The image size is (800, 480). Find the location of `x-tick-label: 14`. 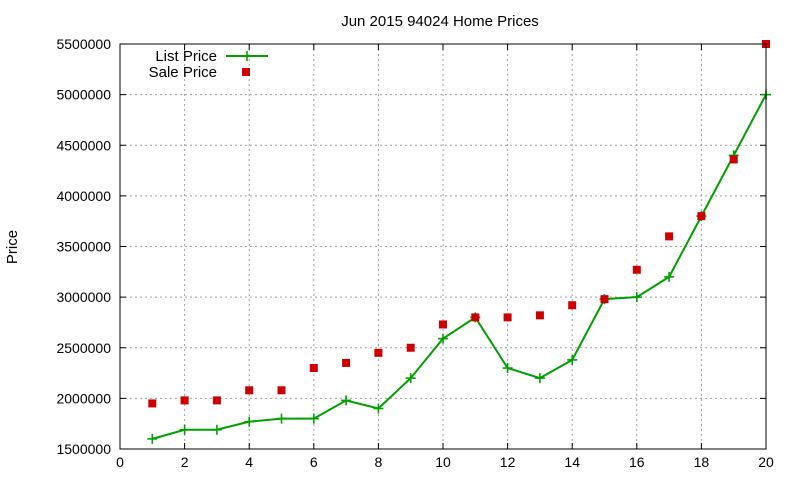

x-tick-label: 14 is located at coordinates (572, 462).